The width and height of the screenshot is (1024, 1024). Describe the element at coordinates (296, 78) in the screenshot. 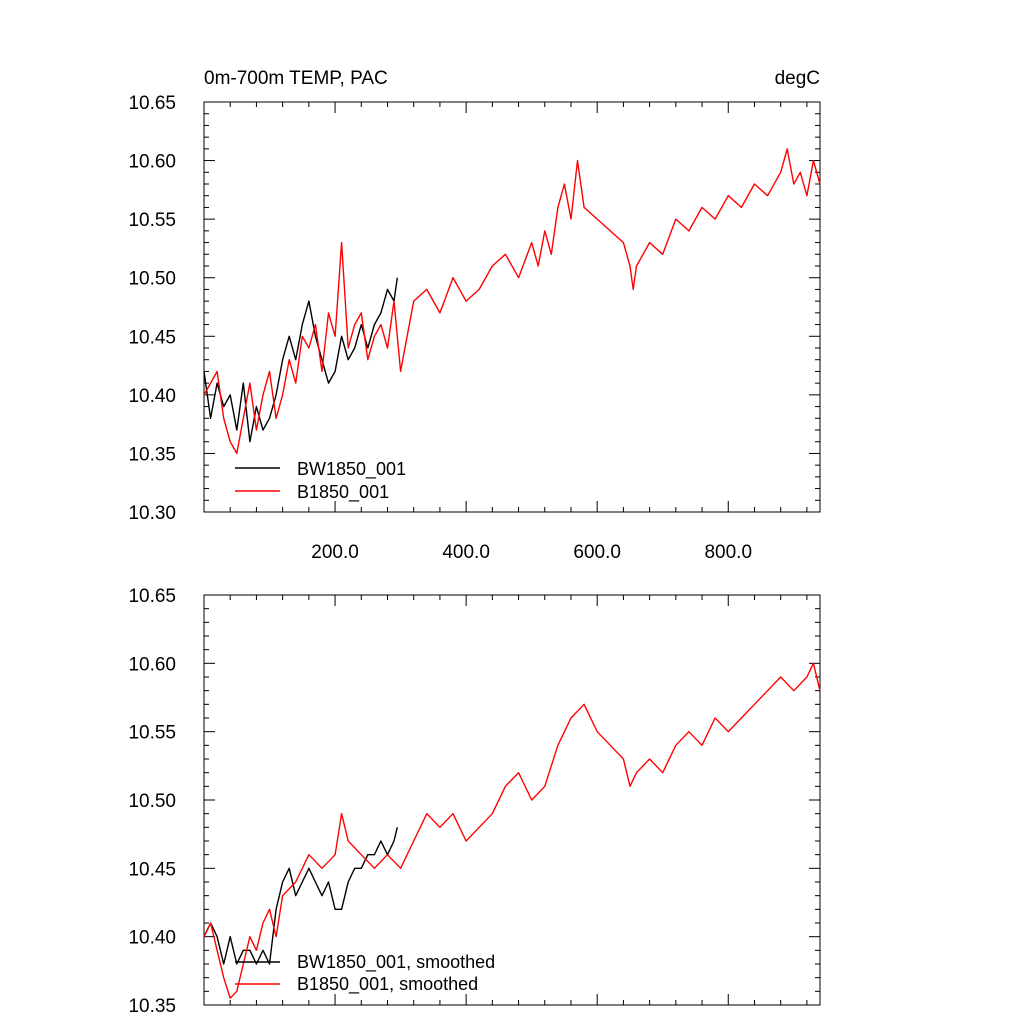

I see `top-title-left: 0m-700m TEMP, PAC` at that location.